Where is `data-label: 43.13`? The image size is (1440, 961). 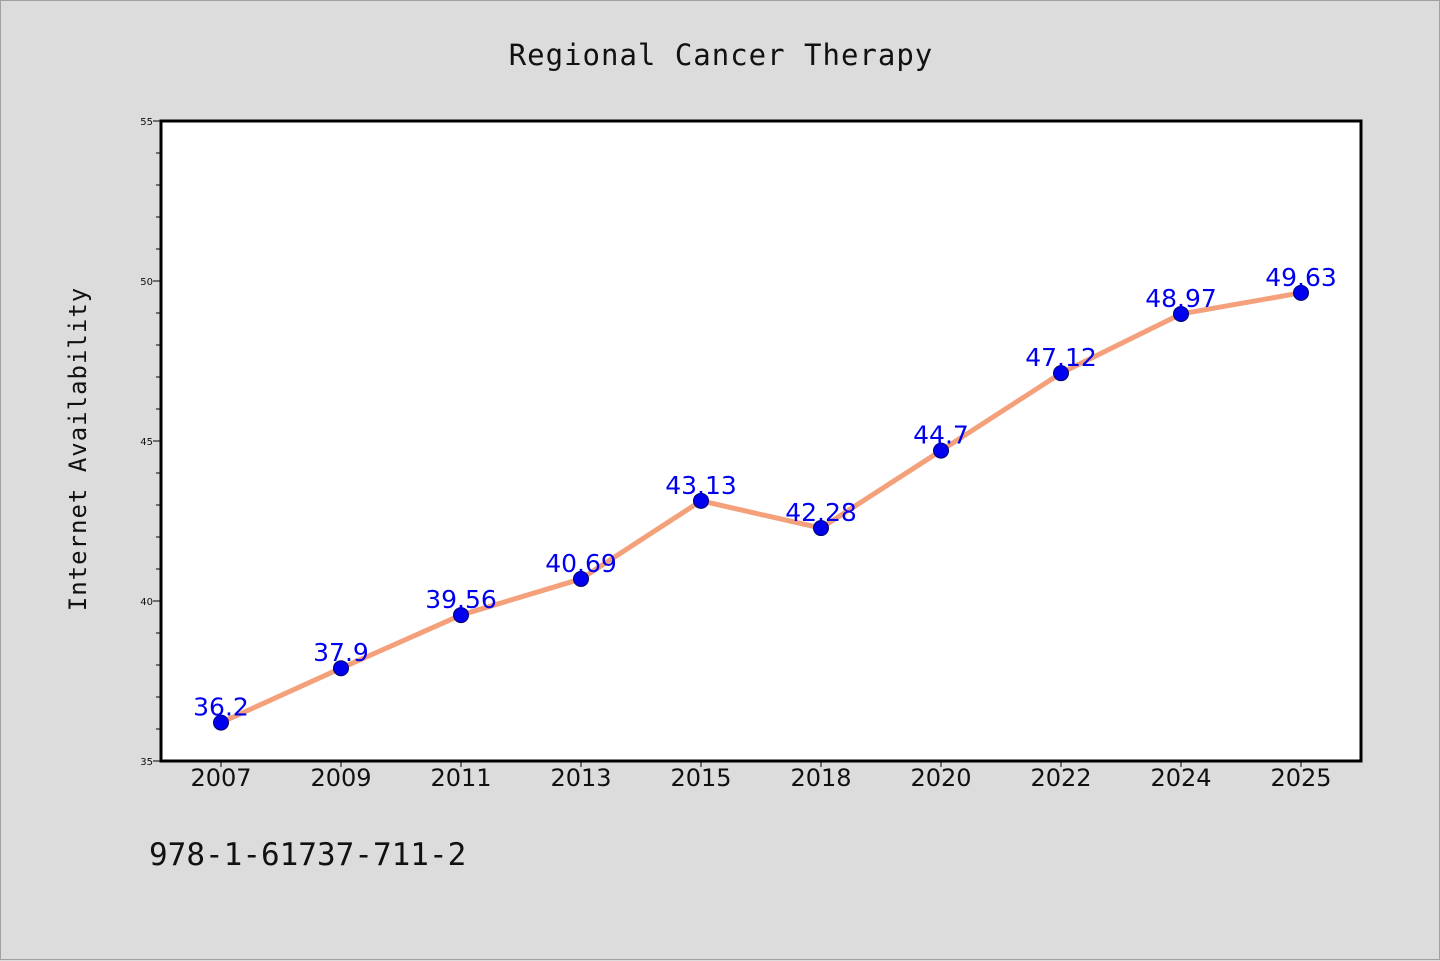 data-label: 43.13 is located at coordinates (701, 485).